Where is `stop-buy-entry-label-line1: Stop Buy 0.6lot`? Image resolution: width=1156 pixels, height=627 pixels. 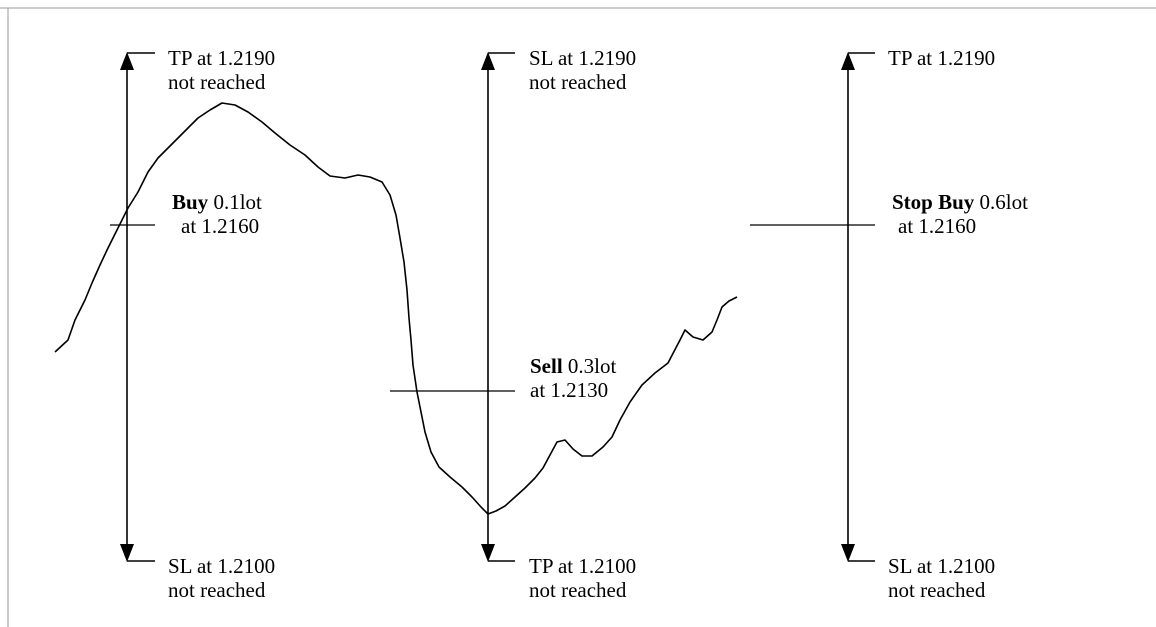
stop-buy-entry-label-line1: Stop Buy 0.6lot is located at coordinates (960, 202).